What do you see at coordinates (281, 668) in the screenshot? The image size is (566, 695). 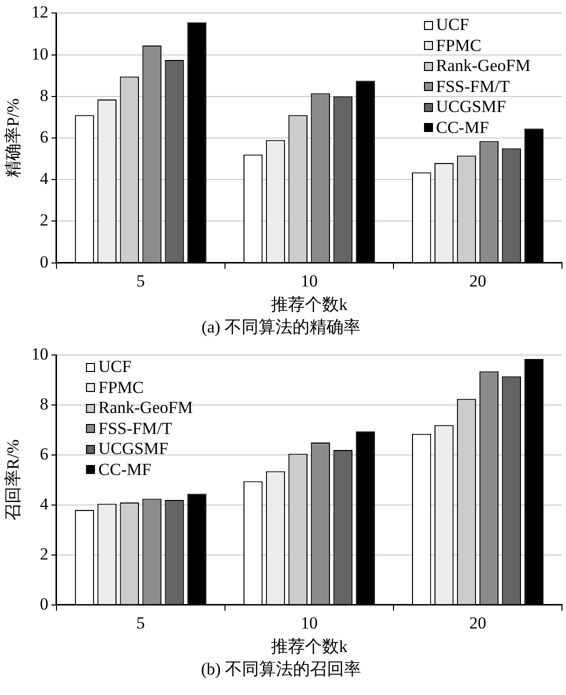 I see `text: (b) 不同算法的召回率` at bounding box center [281, 668].